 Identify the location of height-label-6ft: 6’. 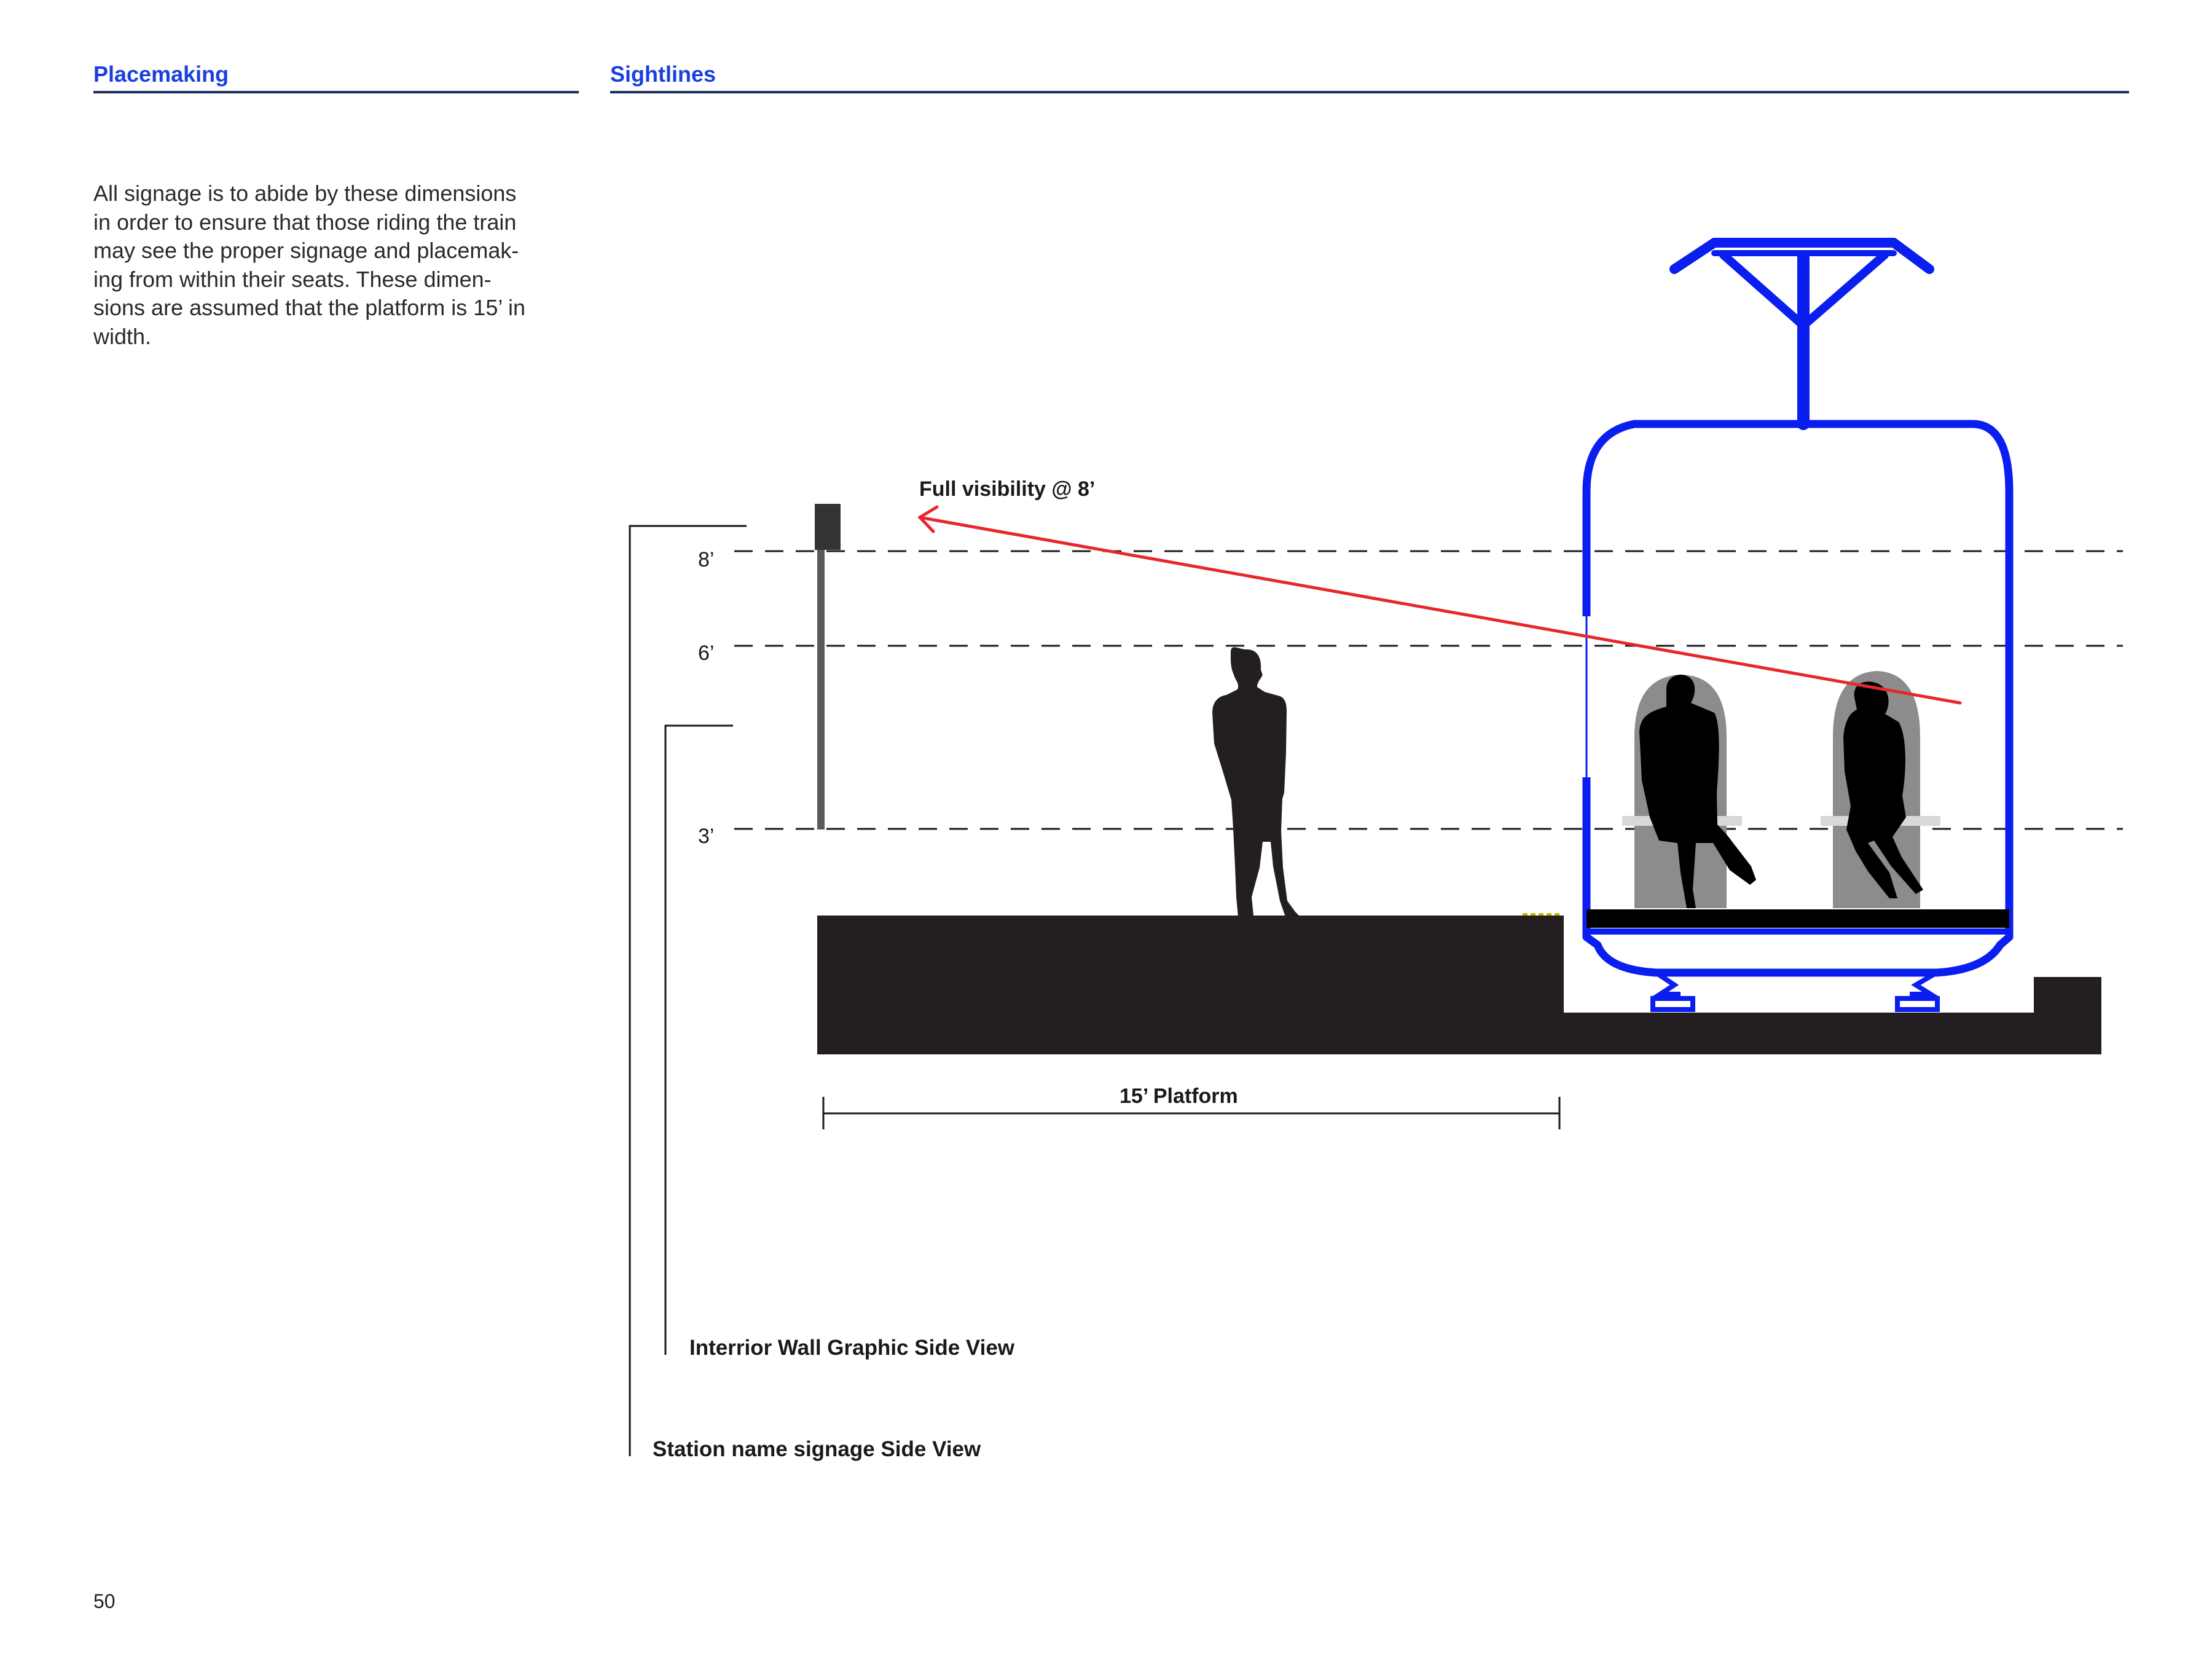
(706, 653).